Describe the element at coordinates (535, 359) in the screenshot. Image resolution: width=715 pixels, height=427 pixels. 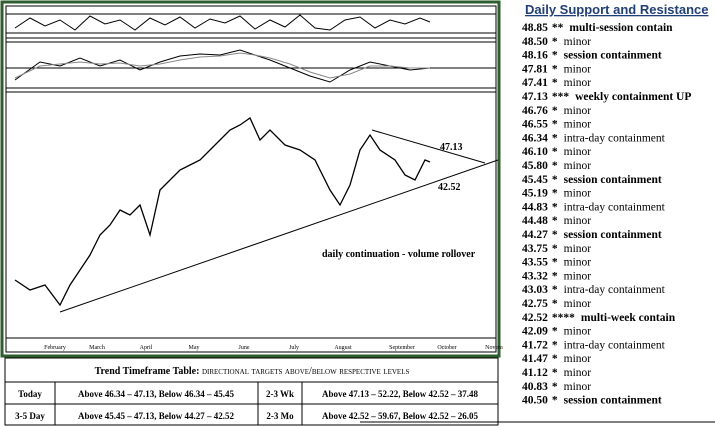
I see `level-price: 41.47` at that location.